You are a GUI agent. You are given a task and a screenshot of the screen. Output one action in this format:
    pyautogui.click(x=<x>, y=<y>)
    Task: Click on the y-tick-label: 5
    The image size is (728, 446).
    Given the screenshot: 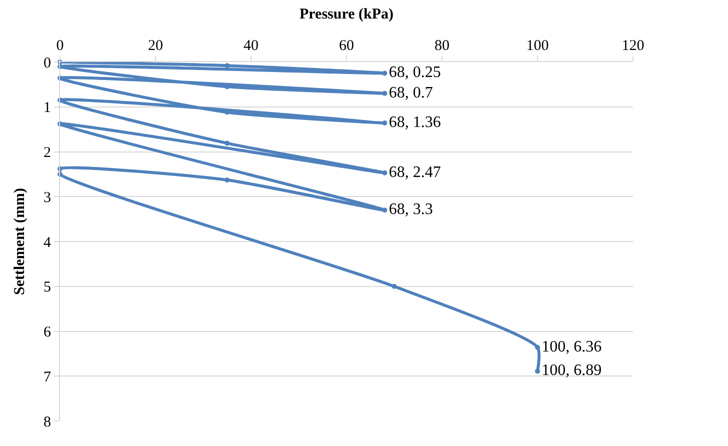 What is the action you would take?
    pyautogui.click(x=47, y=288)
    